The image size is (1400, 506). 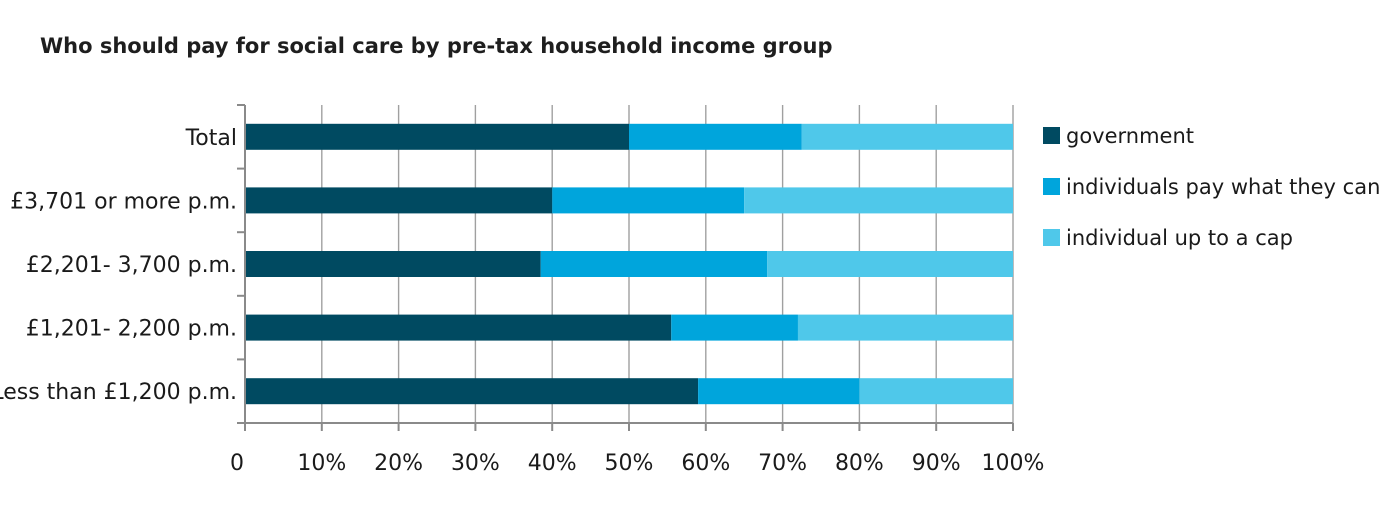 What do you see at coordinates (629, 463) in the screenshot?
I see `x-tick-label: 50%` at bounding box center [629, 463].